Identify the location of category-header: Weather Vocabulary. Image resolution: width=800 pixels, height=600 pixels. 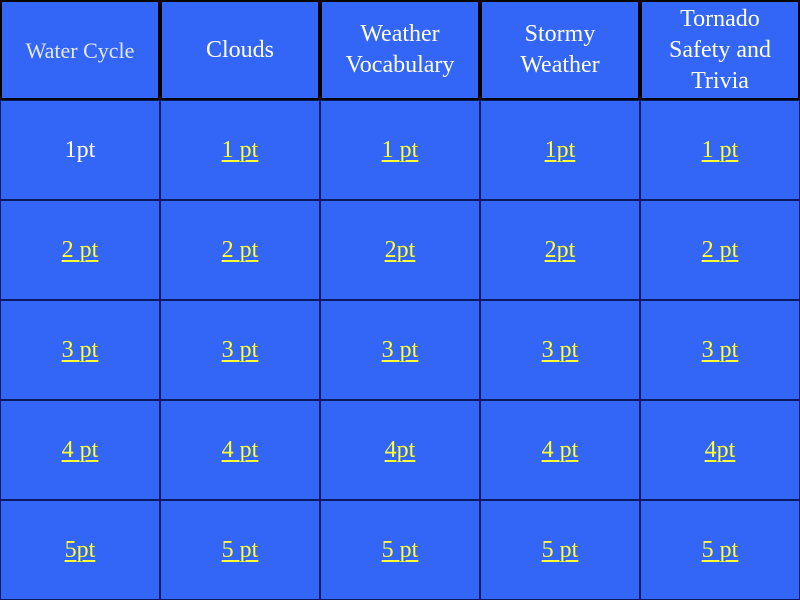
(400, 50).